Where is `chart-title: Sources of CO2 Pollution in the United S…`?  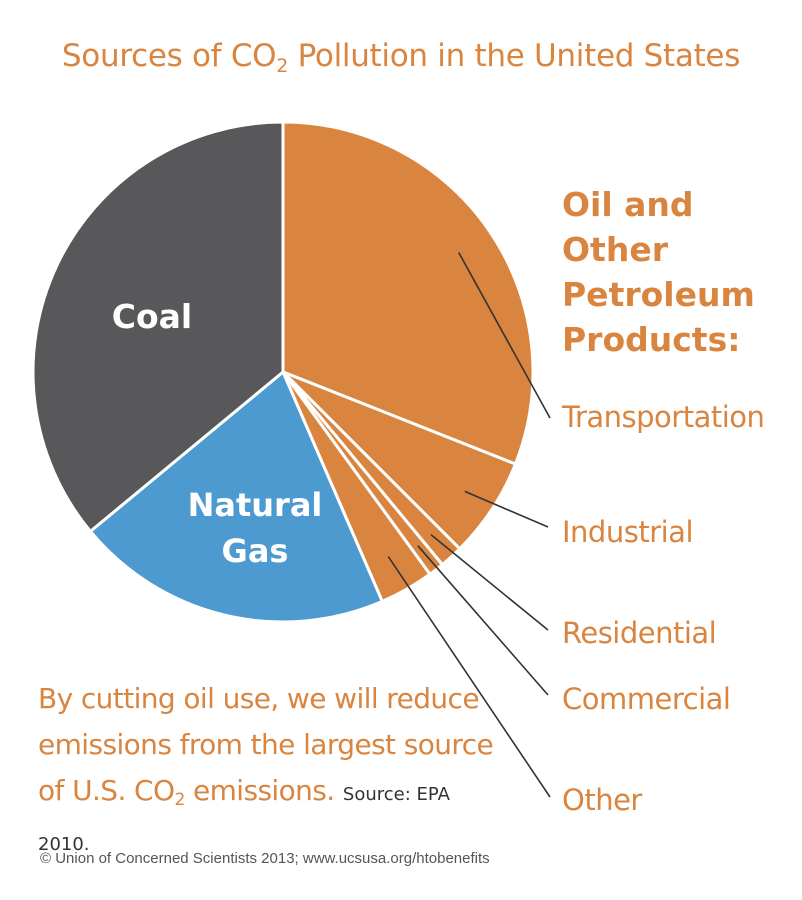 chart-title: Sources of CO2 Pollution in the United S… is located at coordinates (401, 57).